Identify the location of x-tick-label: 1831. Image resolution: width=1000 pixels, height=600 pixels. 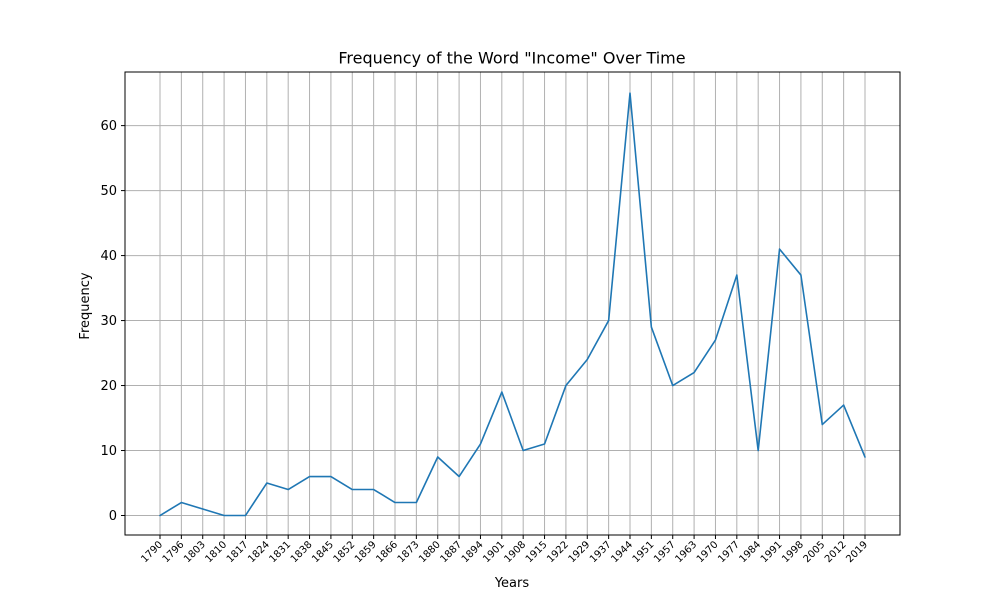
(281, 552).